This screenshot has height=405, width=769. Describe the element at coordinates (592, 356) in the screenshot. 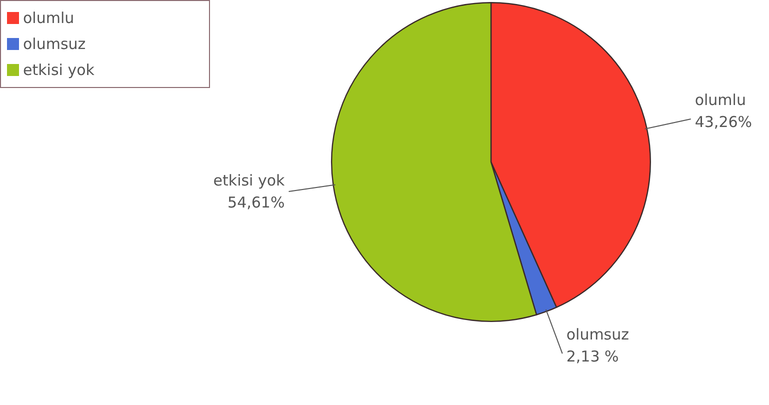

I see `data-label: 2,13 %` at that location.